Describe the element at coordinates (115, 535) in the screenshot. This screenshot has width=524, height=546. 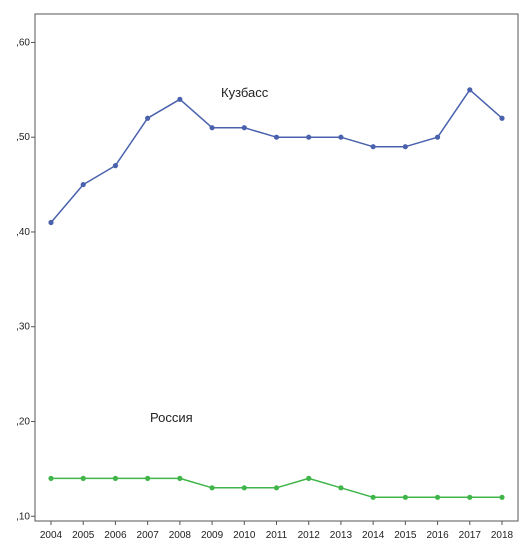
I see `x-tick-label: 2006` at that location.